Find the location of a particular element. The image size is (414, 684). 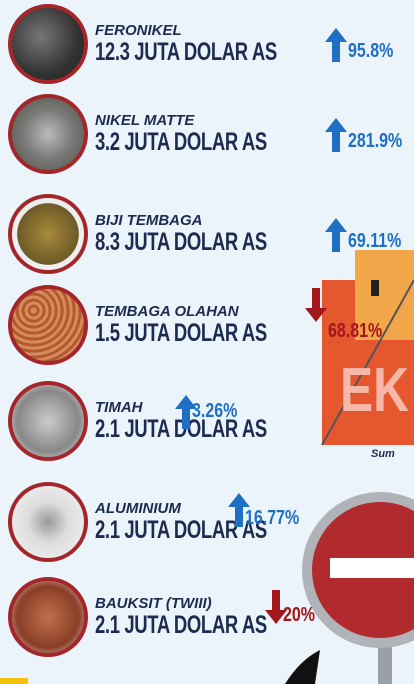

item-name: BAUKSIT (TWIII) is located at coordinates (153, 603).